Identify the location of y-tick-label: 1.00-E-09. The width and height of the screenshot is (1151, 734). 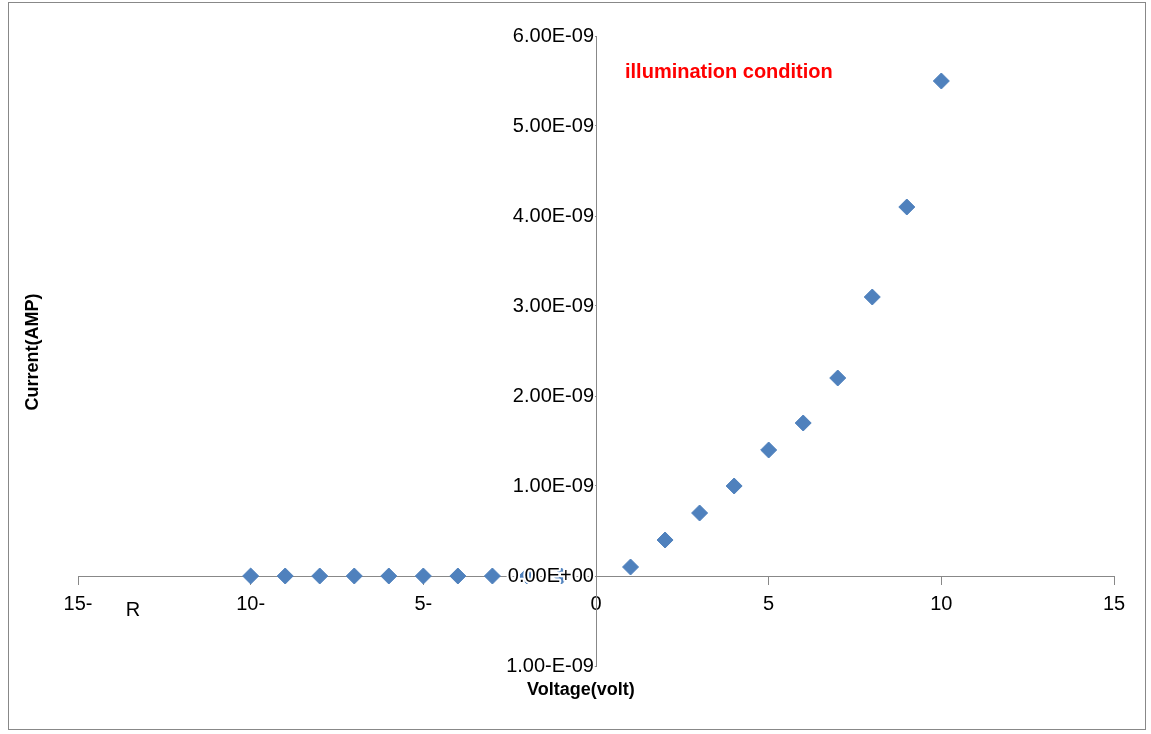
(550, 664).